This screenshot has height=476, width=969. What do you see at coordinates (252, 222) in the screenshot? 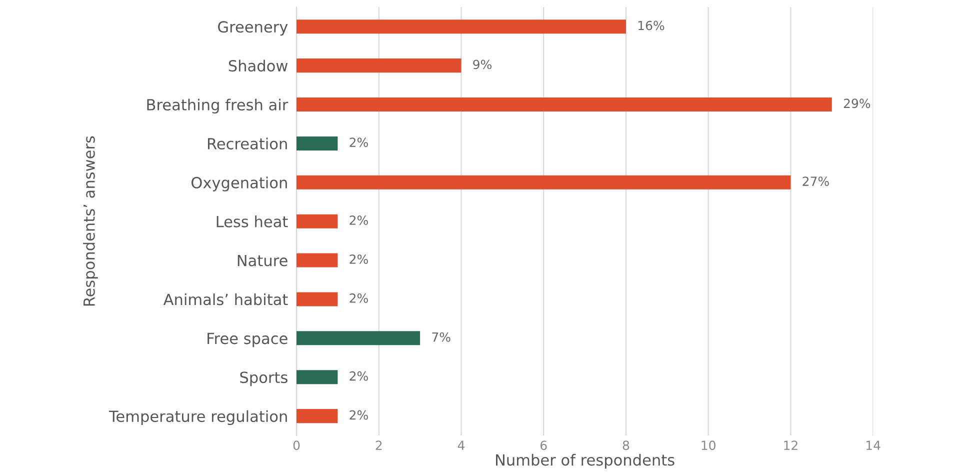
I see `y-tick-label: Less heat` at bounding box center [252, 222].